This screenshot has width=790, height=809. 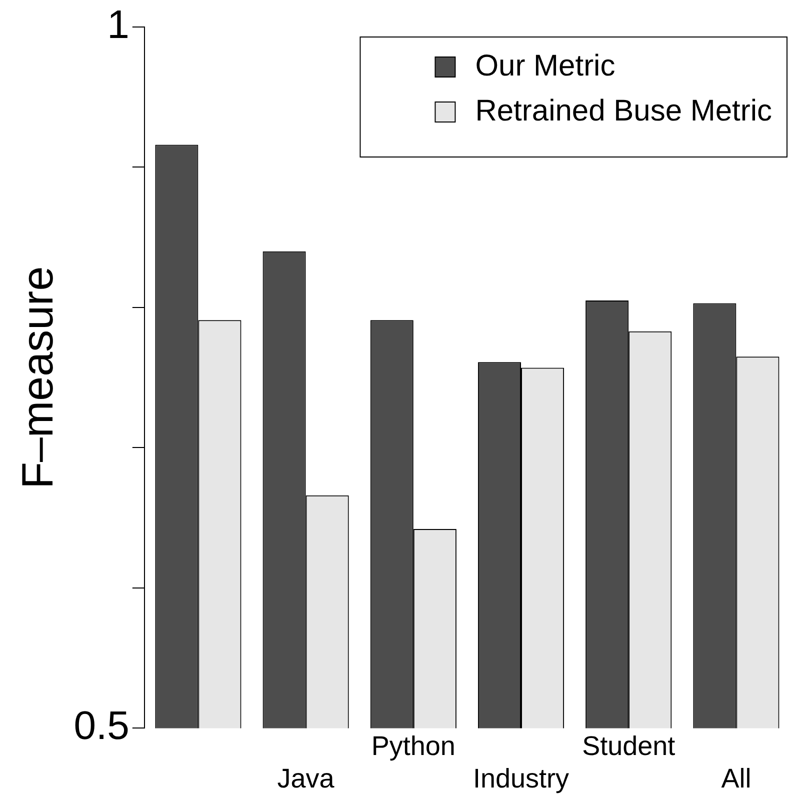 What do you see at coordinates (38, 377) in the screenshot?
I see `y-axis-title: F–measure` at bounding box center [38, 377].